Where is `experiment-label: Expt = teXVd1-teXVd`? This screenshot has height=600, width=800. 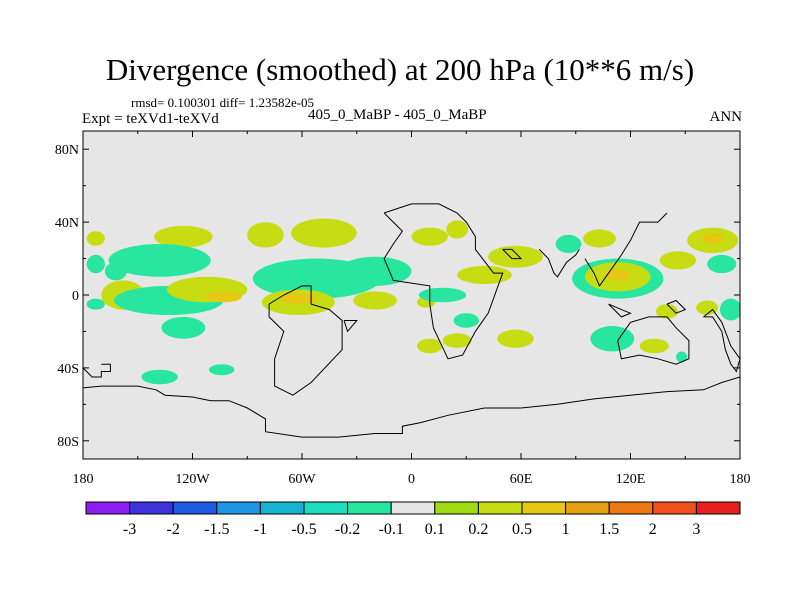
experiment-label: Expt = teXVd1-teXVd is located at coordinates (150, 119).